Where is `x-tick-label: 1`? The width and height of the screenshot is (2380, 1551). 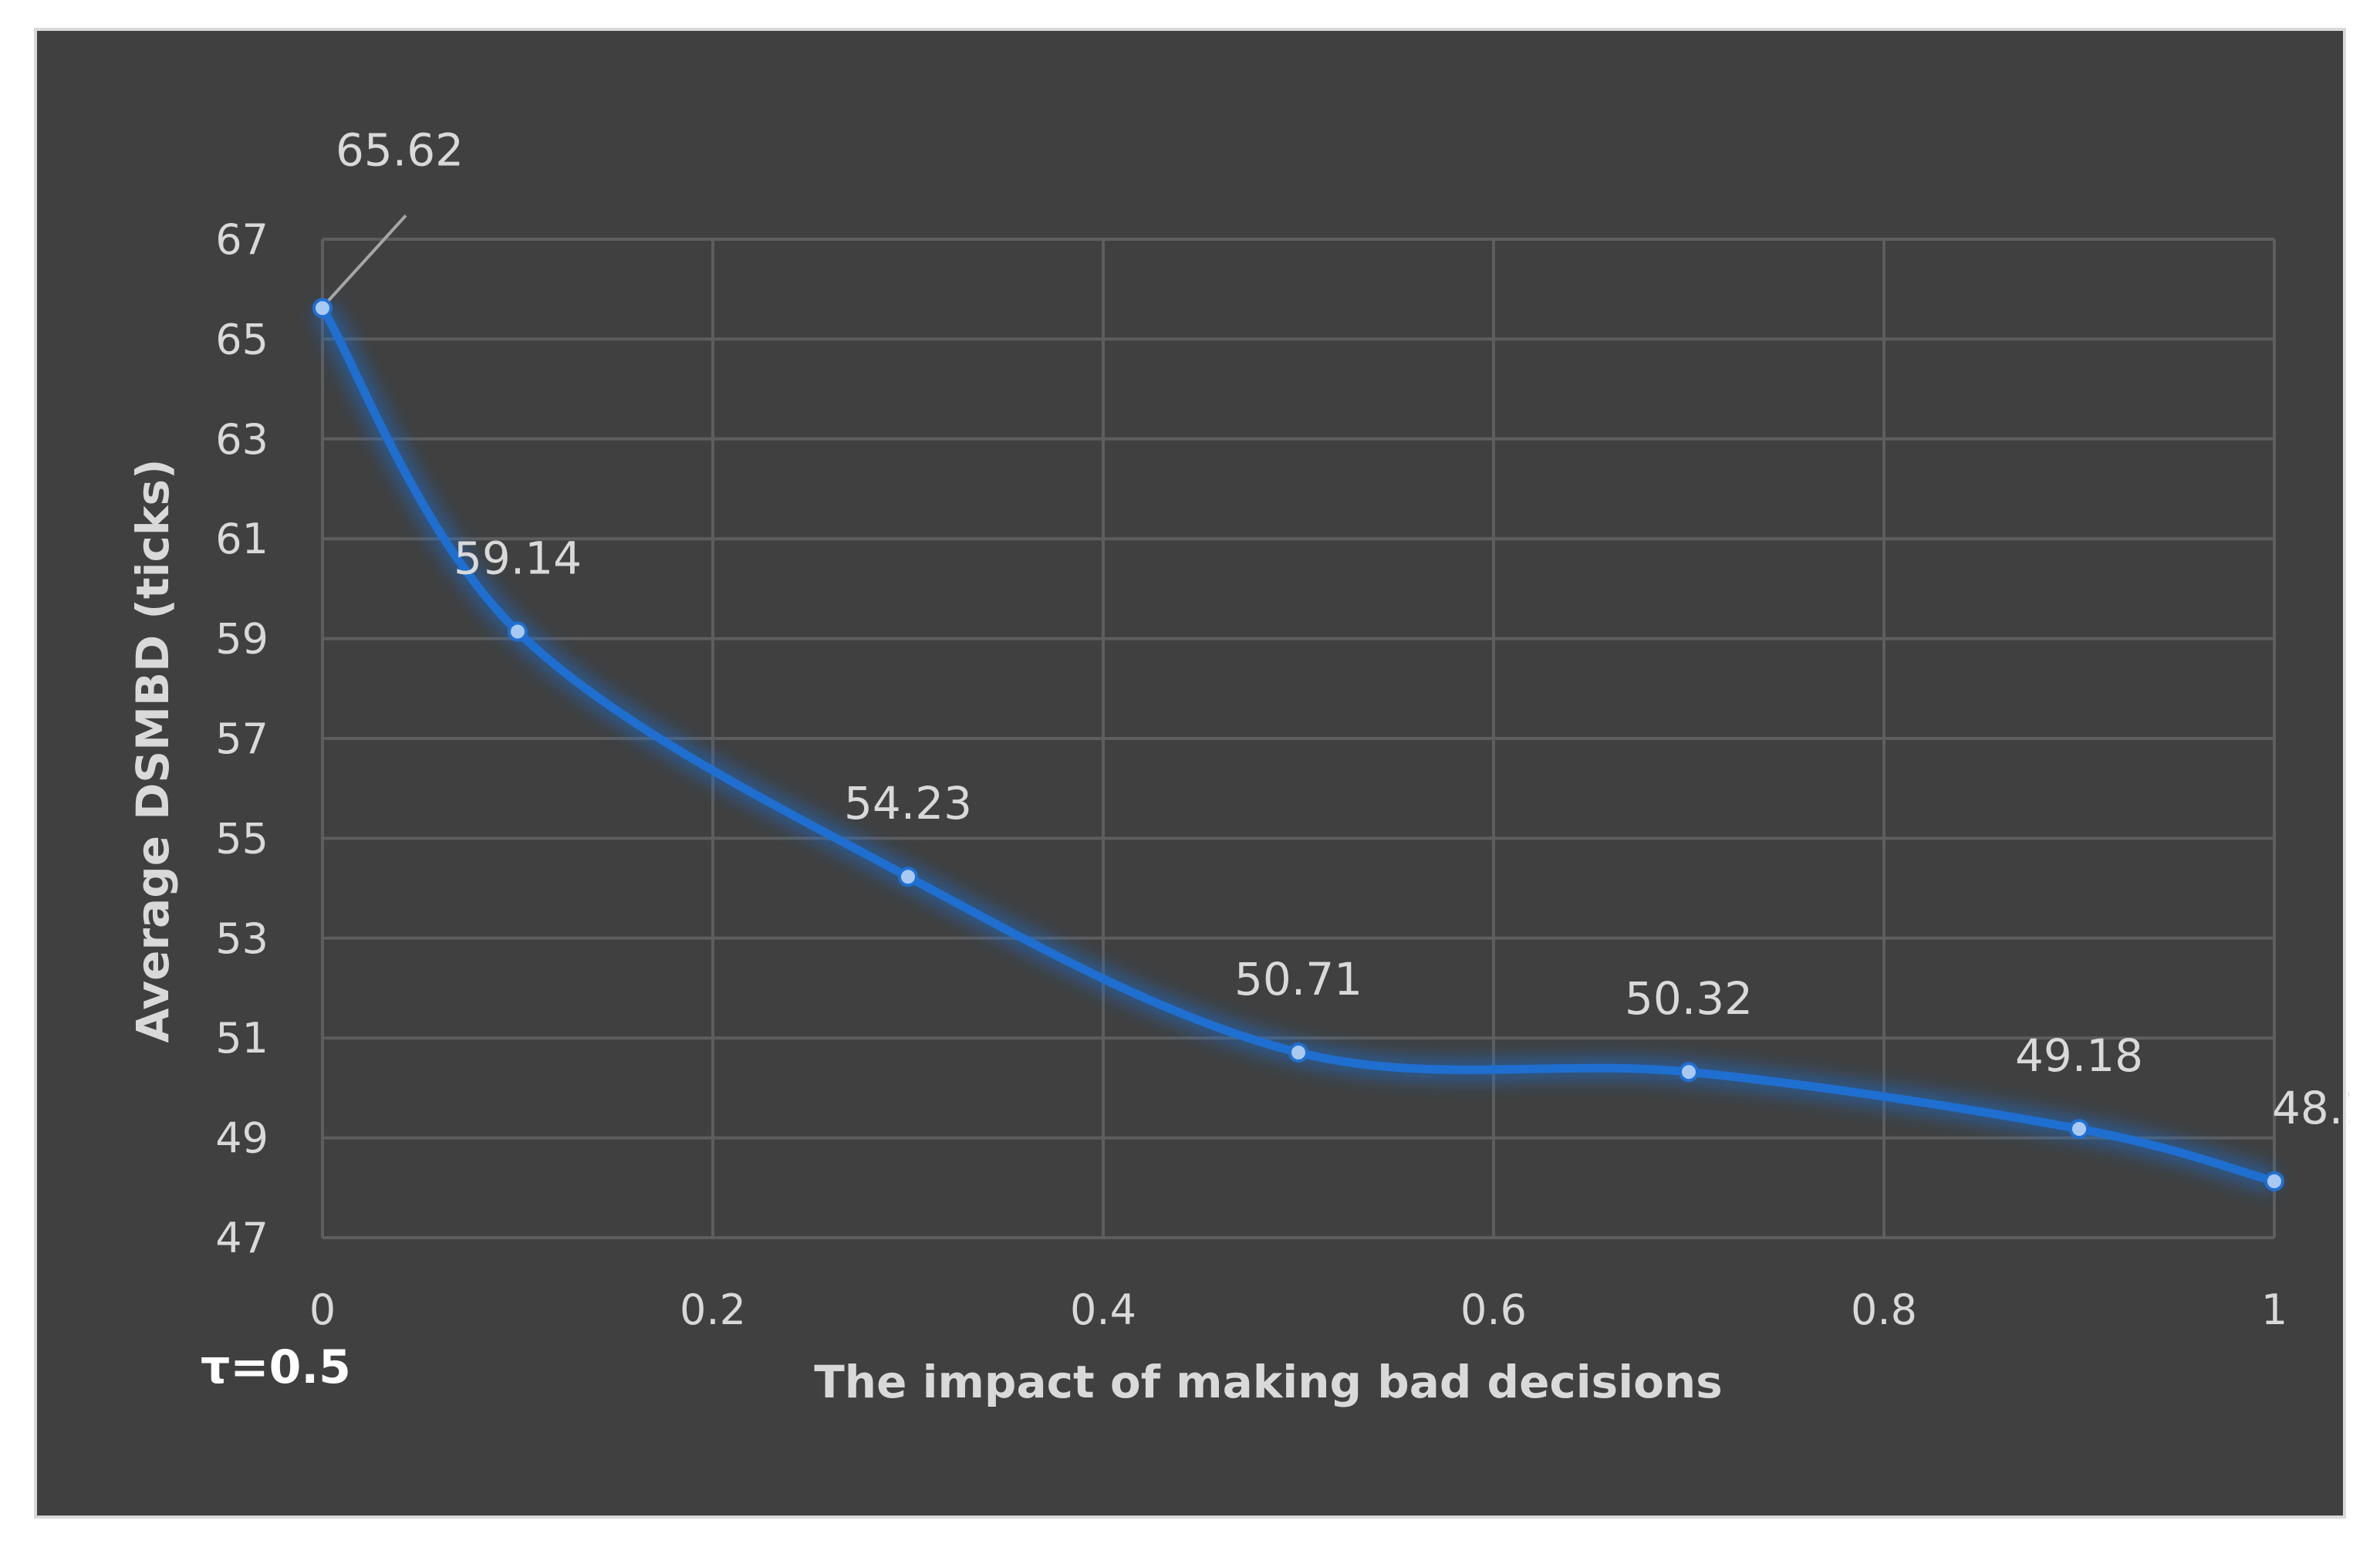
x-tick-label: 1 is located at coordinates (2274, 1310).